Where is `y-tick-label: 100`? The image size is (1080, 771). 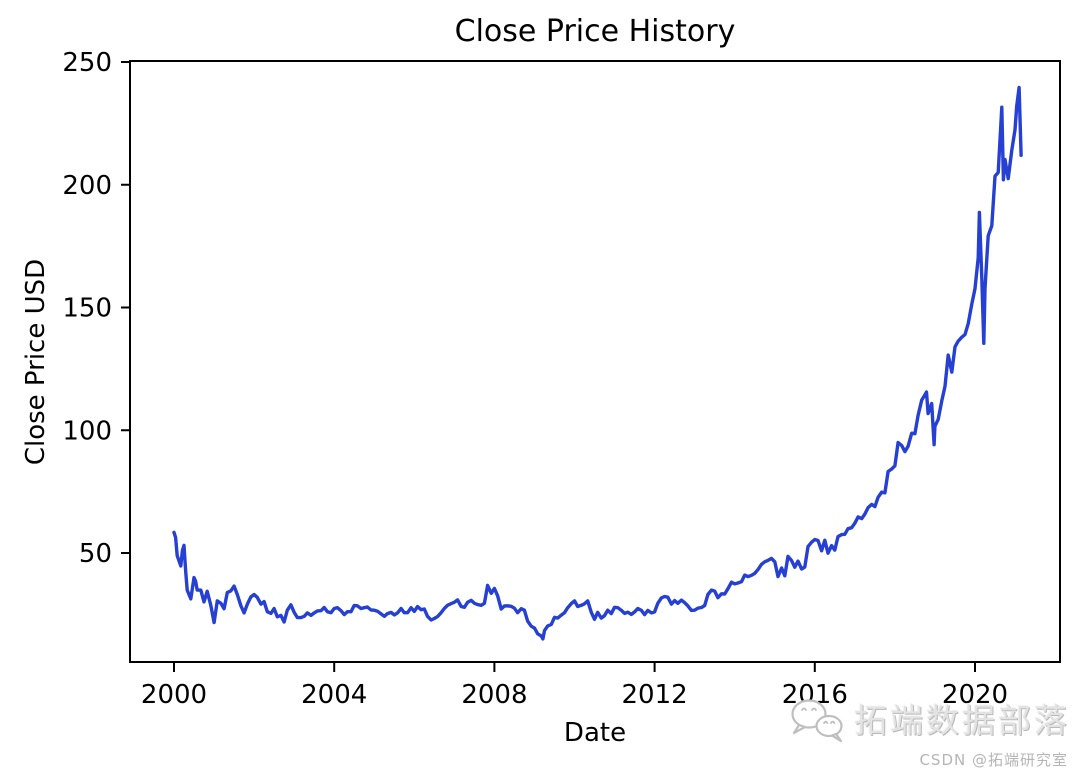 y-tick-label: 100 is located at coordinates (87, 431).